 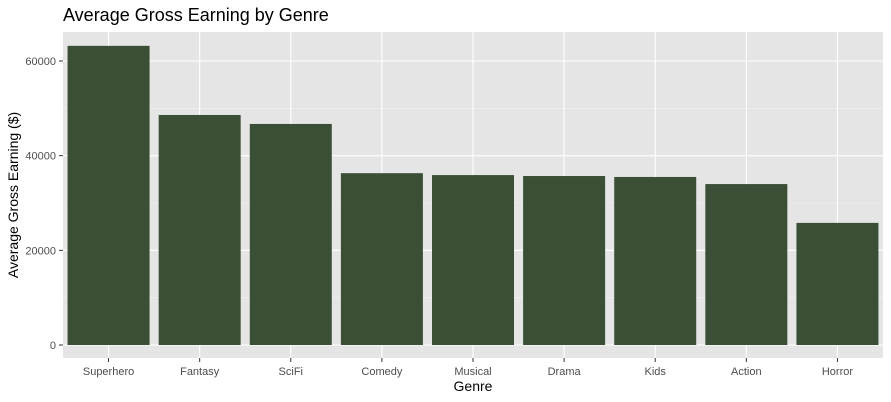 What do you see at coordinates (381, 372) in the screenshot?
I see `x-tick-label: Comedy` at bounding box center [381, 372].